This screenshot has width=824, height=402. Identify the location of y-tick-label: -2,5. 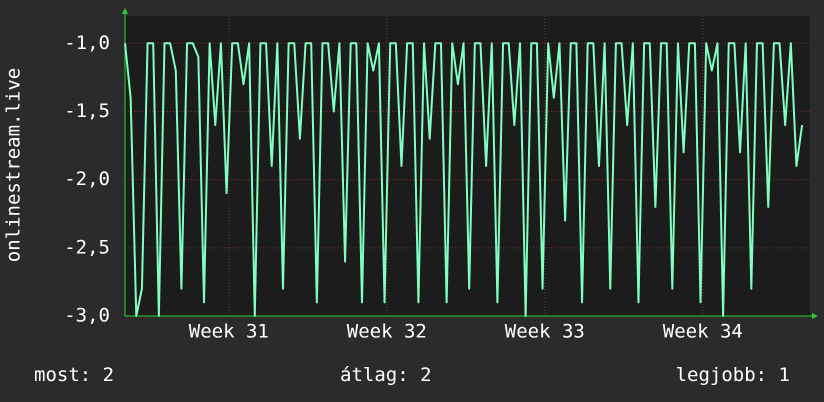
(87, 247).